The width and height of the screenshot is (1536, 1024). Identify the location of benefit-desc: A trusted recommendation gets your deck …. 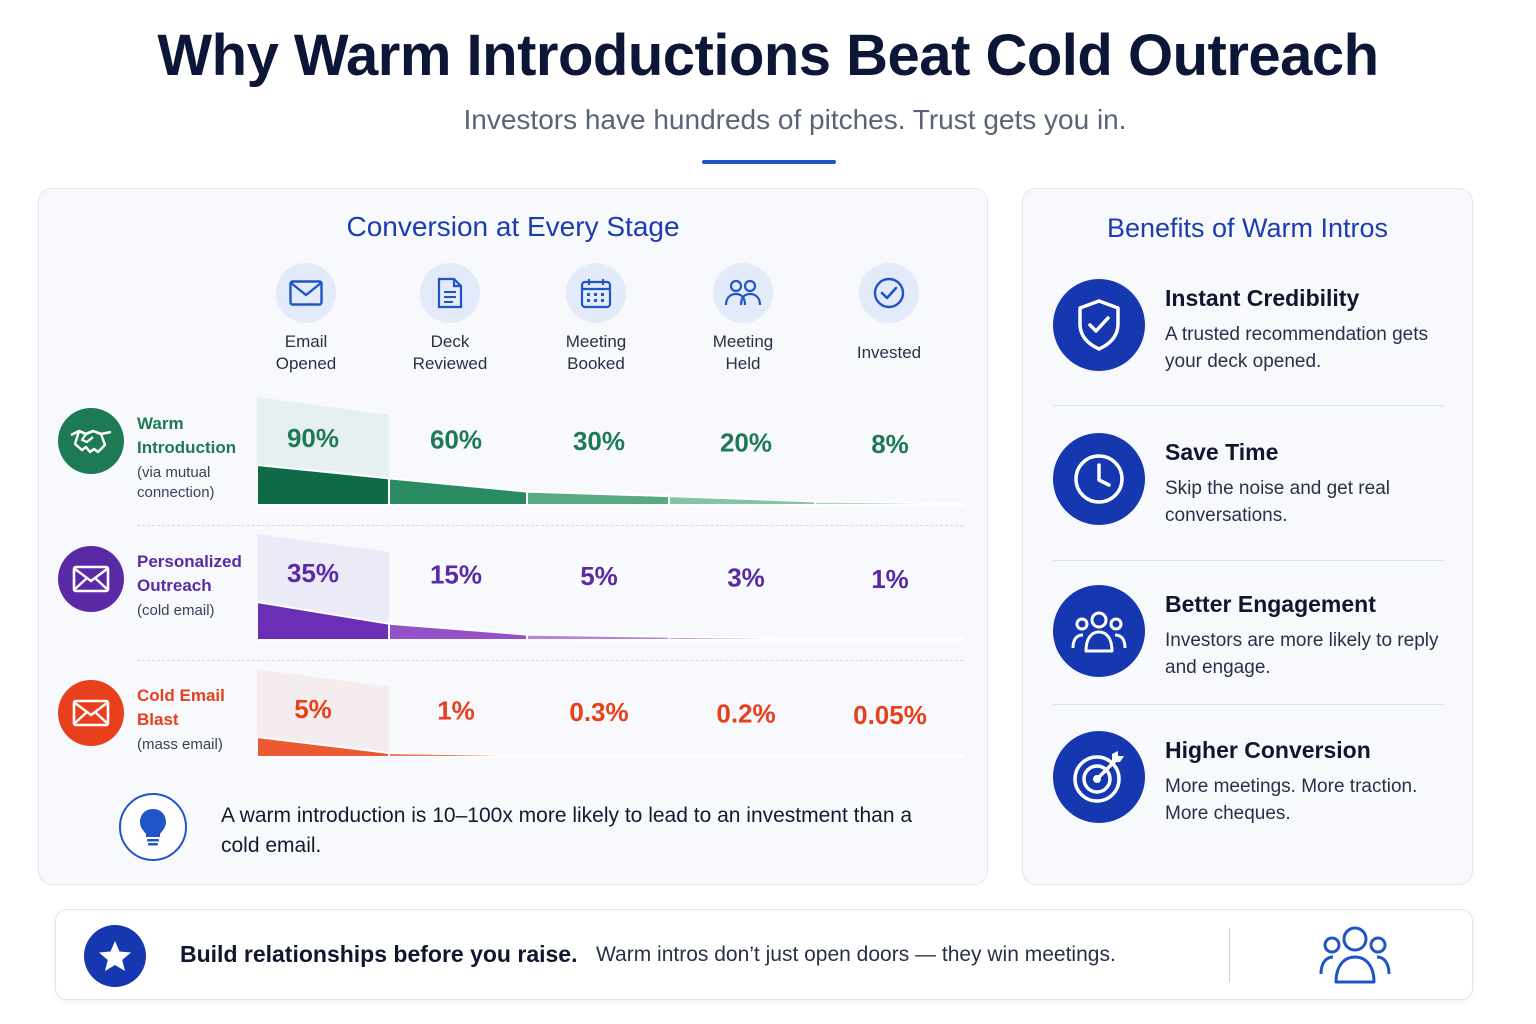
(1296, 348).